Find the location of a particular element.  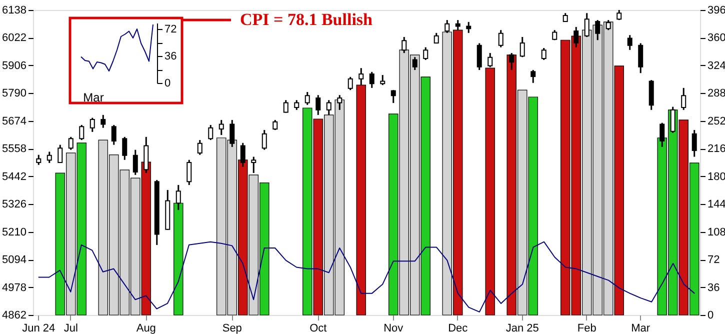

y2-tick-label: 396 is located at coordinates (716, 10).